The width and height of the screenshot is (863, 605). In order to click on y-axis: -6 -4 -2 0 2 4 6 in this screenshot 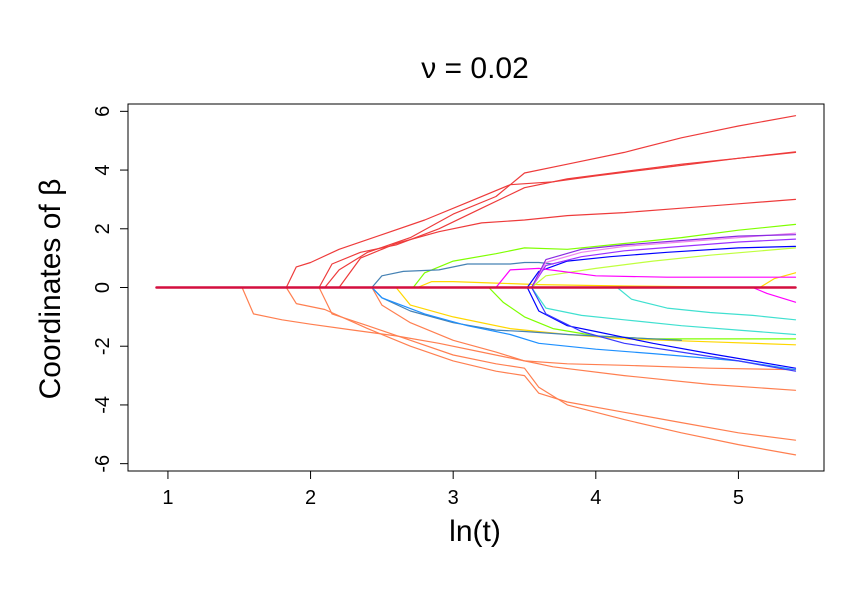, I will do `click(110, 289)`.